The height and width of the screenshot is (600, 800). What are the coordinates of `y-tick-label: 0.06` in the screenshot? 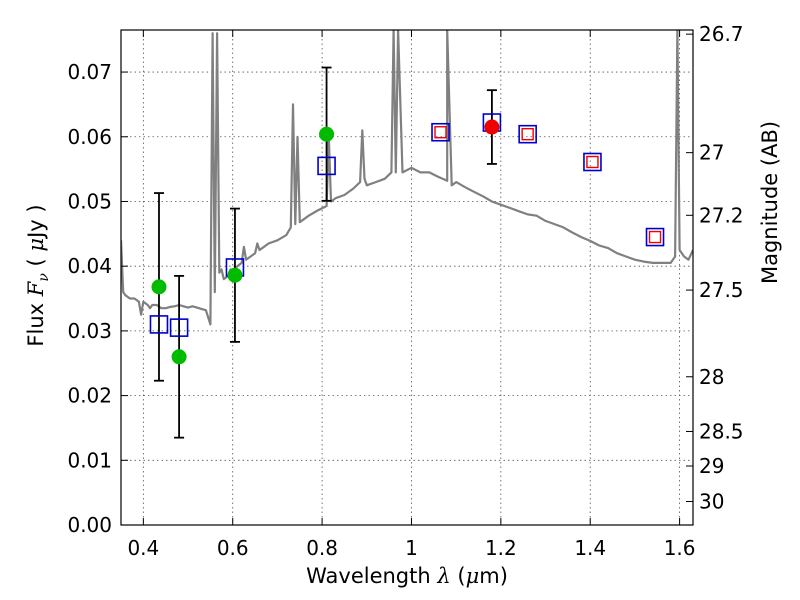 It's located at (89, 137).